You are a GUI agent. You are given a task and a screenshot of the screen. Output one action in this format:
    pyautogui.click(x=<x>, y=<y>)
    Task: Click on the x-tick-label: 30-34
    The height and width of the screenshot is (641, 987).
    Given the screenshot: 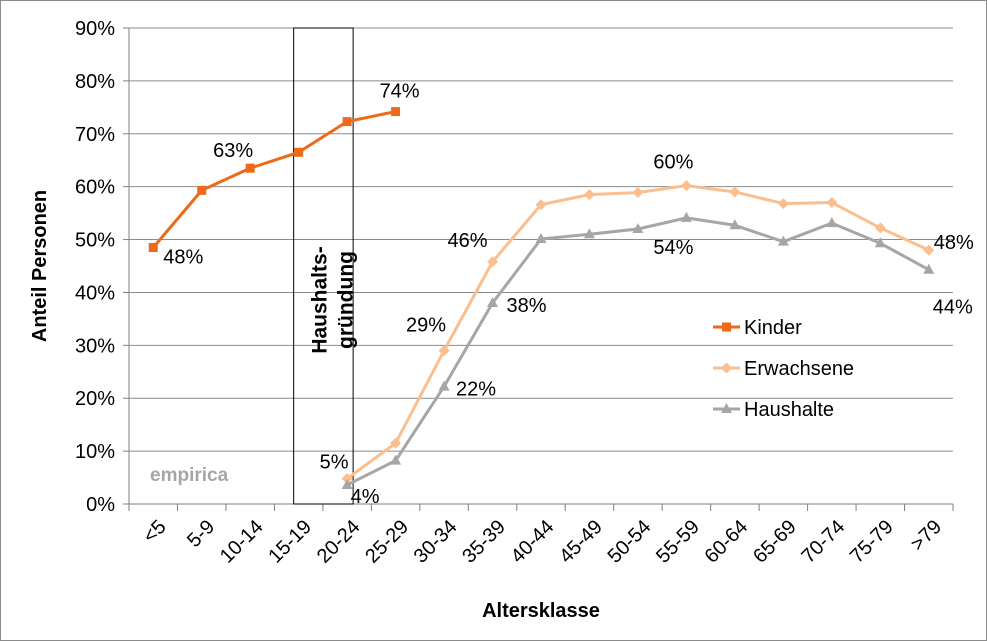 What is the action you would take?
    pyautogui.click(x=436, y=542)
    